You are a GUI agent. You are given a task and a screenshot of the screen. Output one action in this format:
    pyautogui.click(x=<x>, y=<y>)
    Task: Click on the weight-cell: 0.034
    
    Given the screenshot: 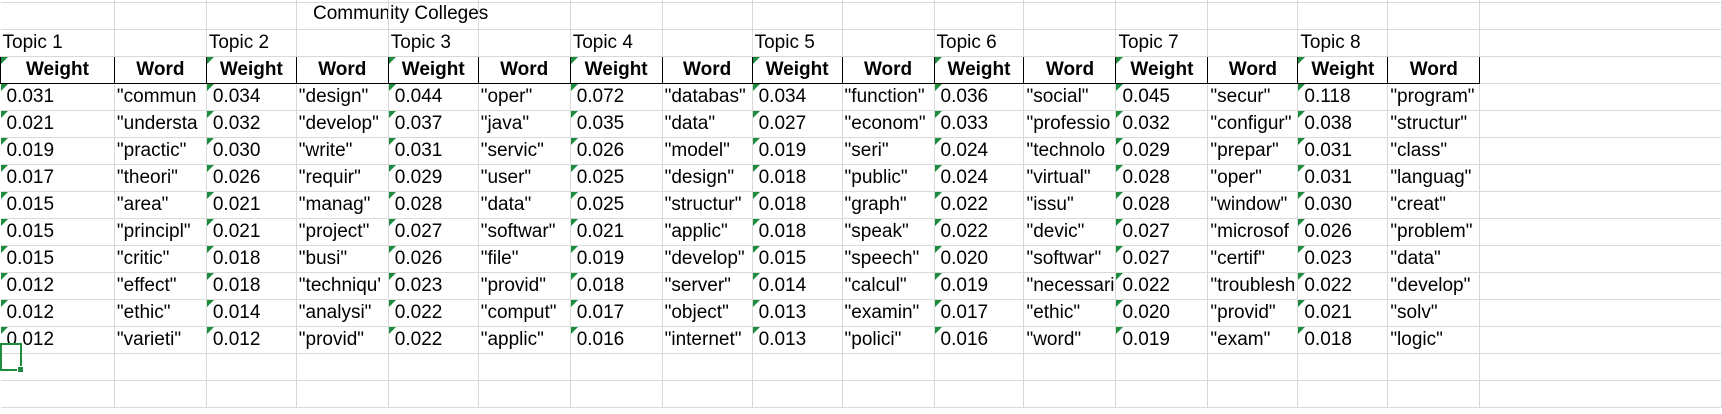 What is the action you would take?
    pyautogui.click(x=797, y=97)
    